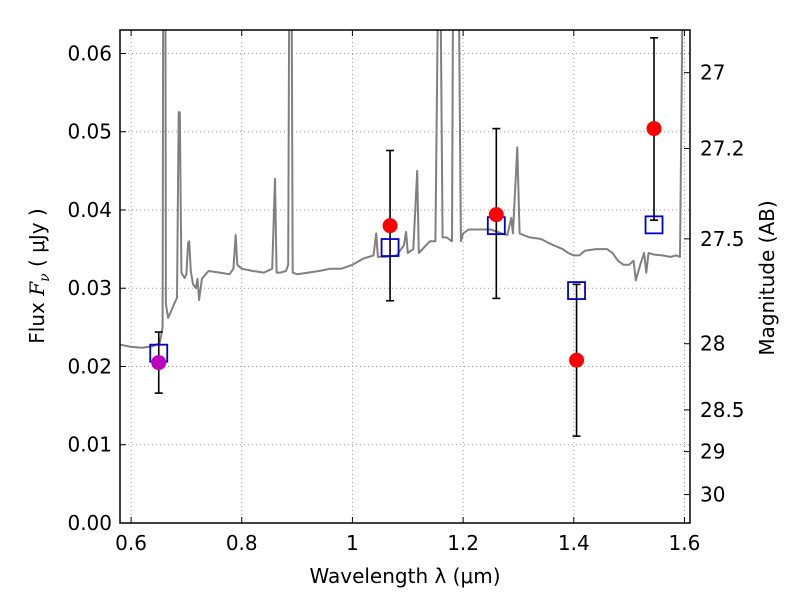  I want to click on magnitude-tick-label: 29, so click(712, 452).